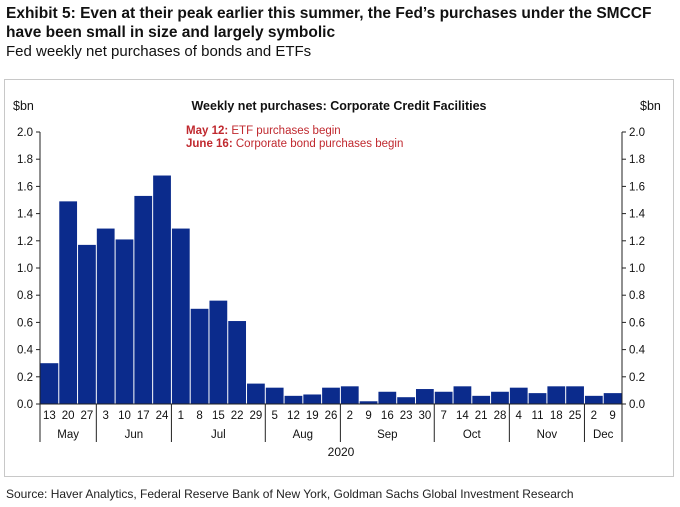 The image size is (680, 507). I want to click on y-axis-right: 0.0 0.2 0.4 0.6 0.8 1.0 1.2 1.4 1.6 1.8 2.0, so click(633, 269).